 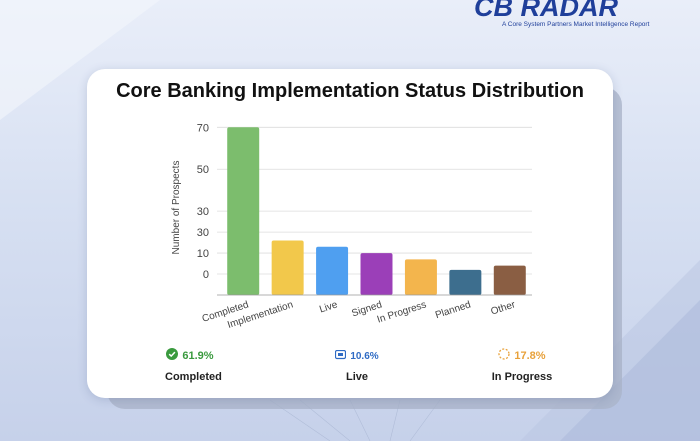 What do you see at coordinates (203, 201) in the screenshot?
I see `y-tick-labels: 0 10 30 30 50 70` at bounding box center [203, 201].